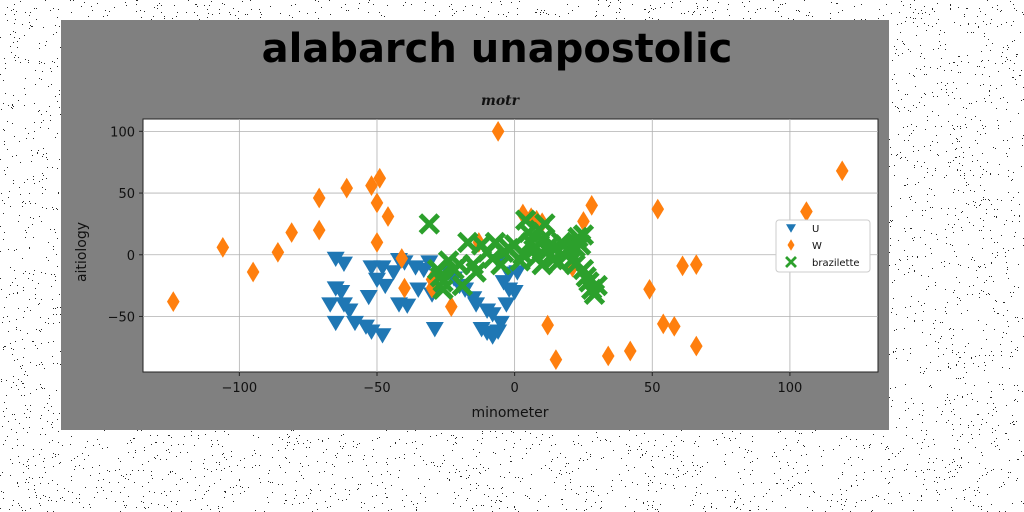 This screenshot has width=1024, height=512. I want to click on y-tick-label: 50, so click(126, 194).